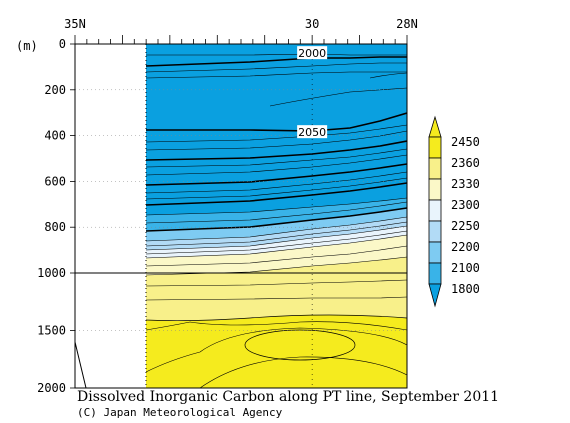  I want to click on chart-credit: (C) Japan Meteorological Agency, so click(180, 412).